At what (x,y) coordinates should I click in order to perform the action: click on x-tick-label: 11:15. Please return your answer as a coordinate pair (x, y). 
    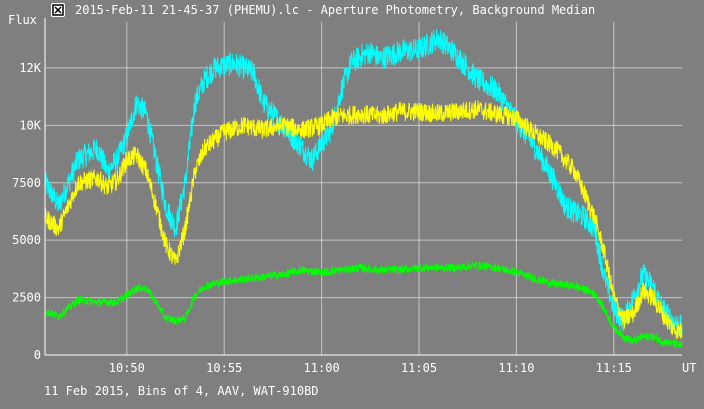
    Looking at the image, I should click on (614, 368).